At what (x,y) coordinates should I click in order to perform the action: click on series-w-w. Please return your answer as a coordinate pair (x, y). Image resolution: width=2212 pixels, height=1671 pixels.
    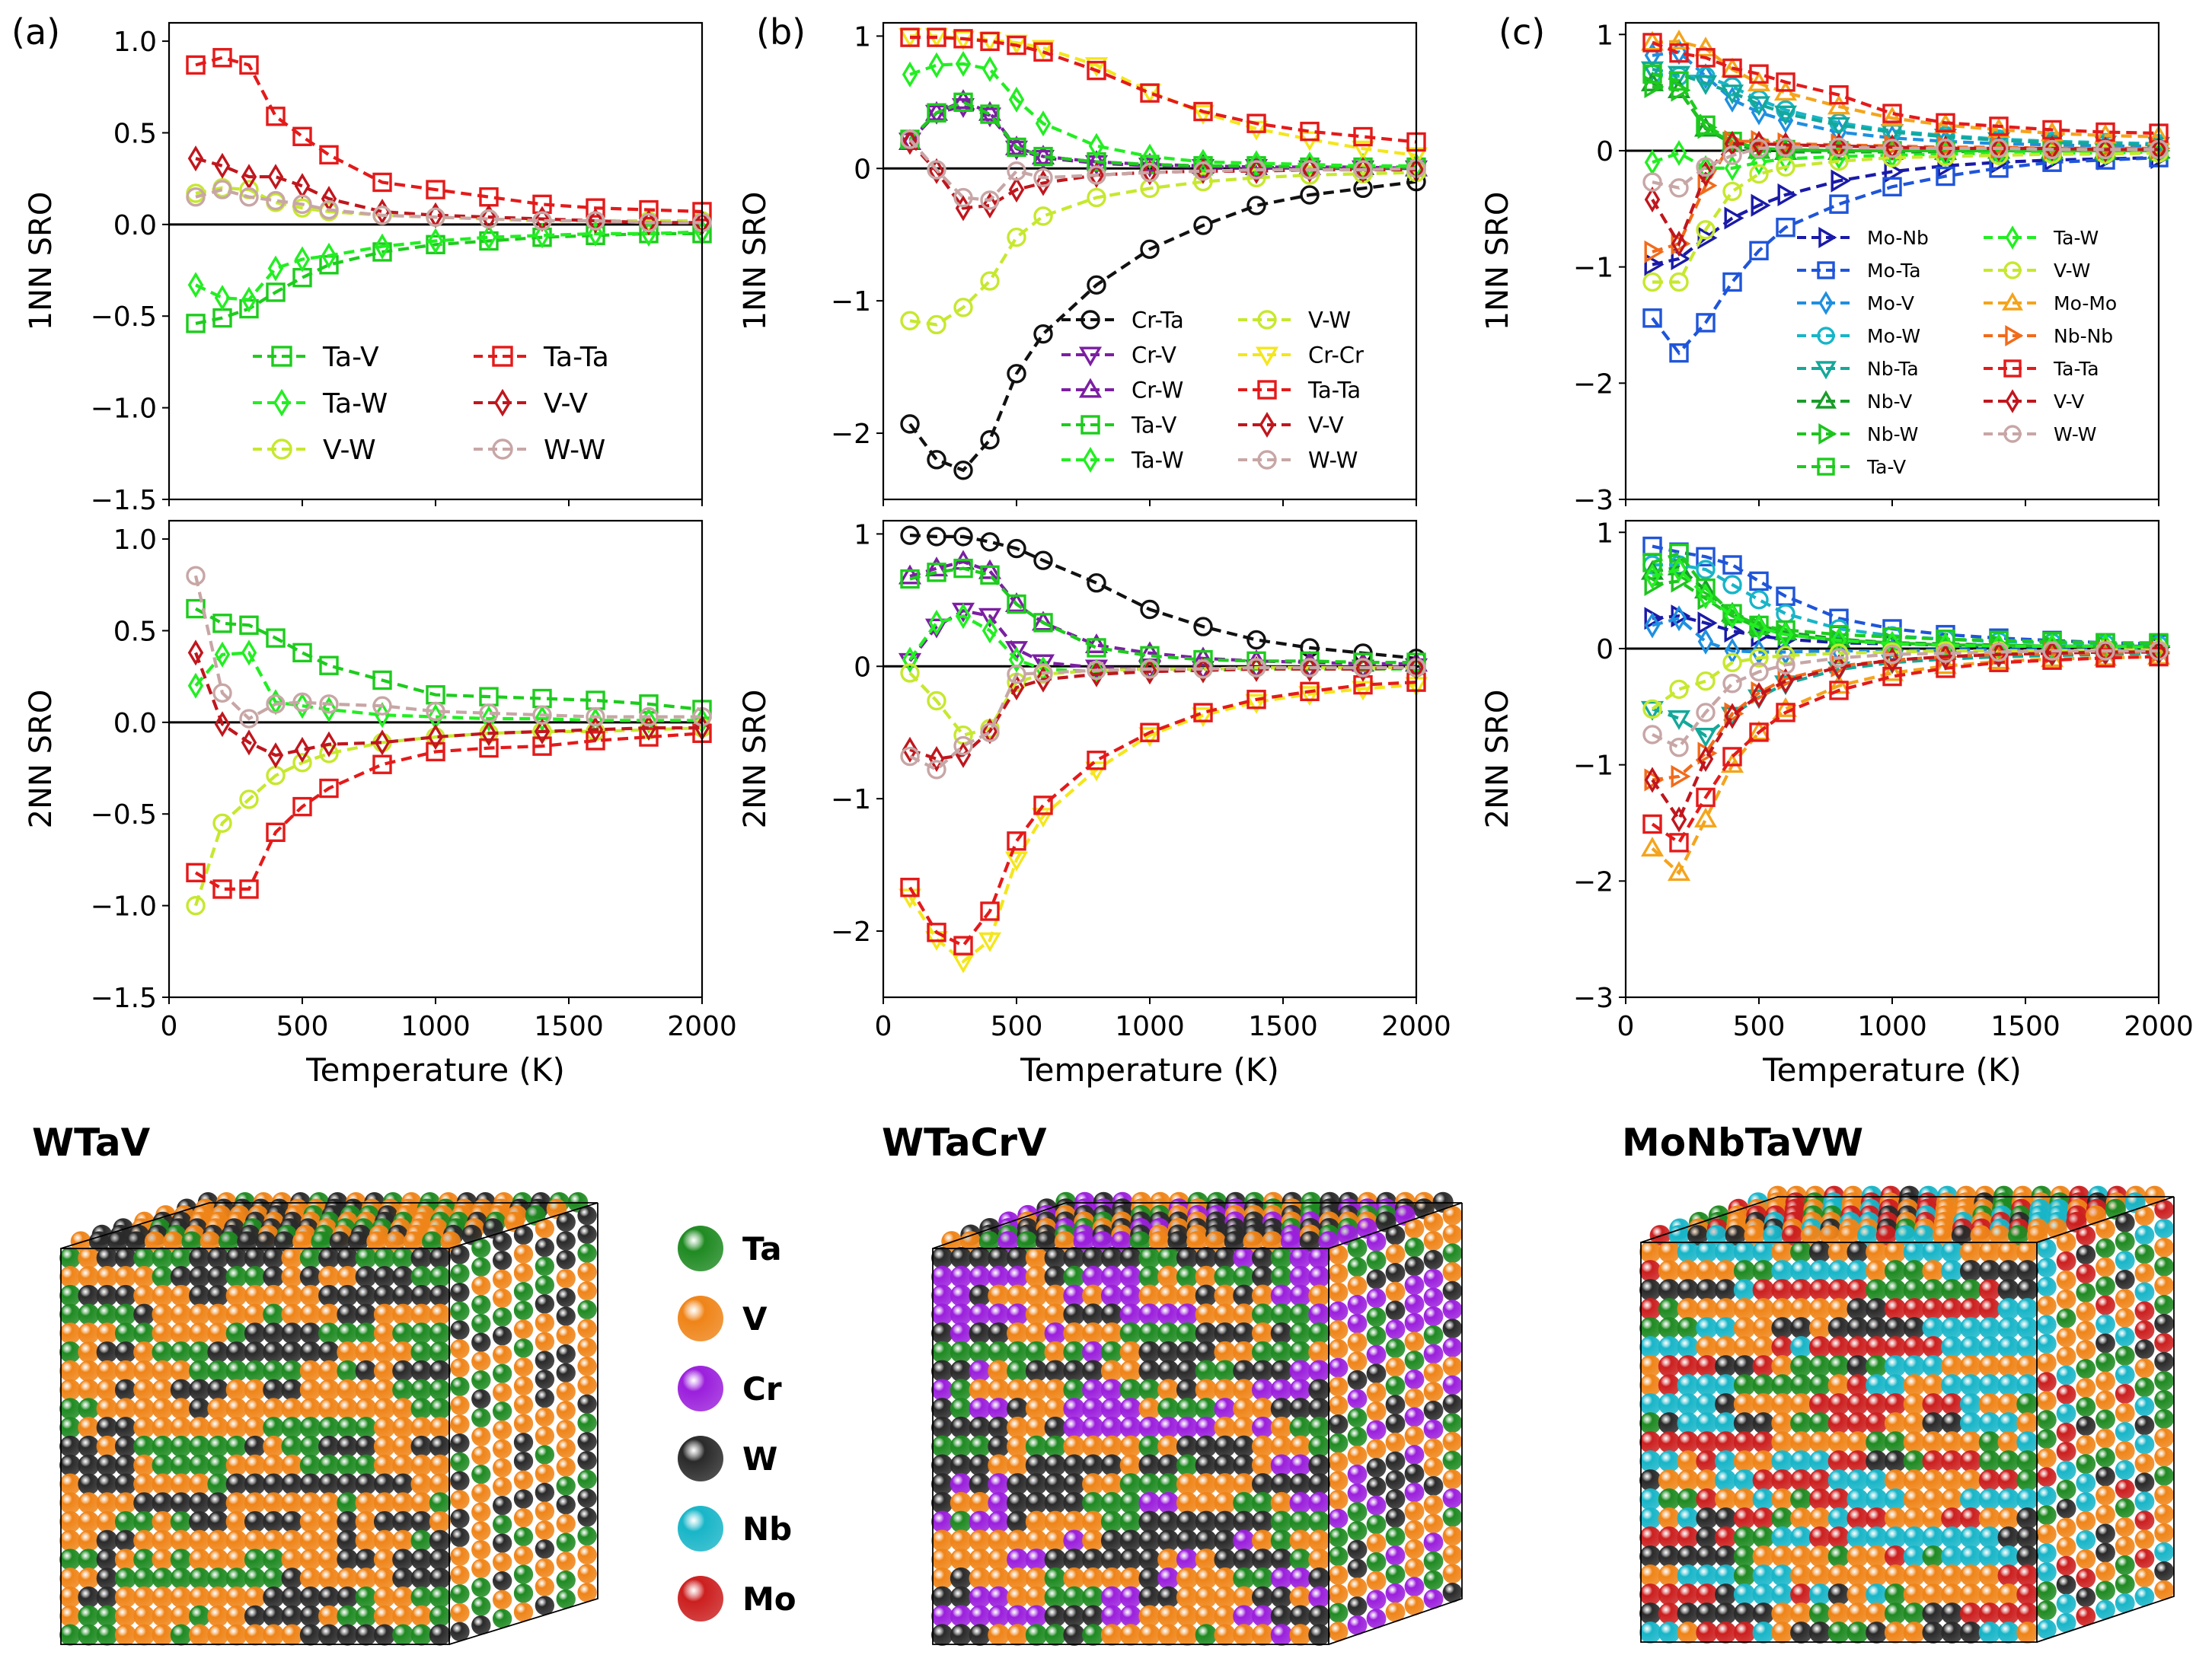
    Looking at the image, I should click on (1905, 167).